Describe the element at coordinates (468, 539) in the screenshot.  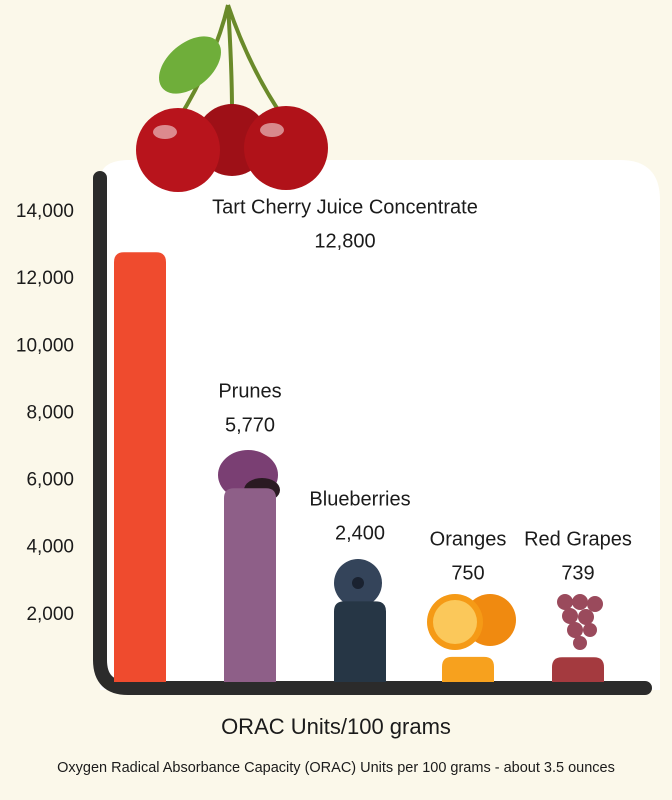
I see `category-label: Oranges` at that location.